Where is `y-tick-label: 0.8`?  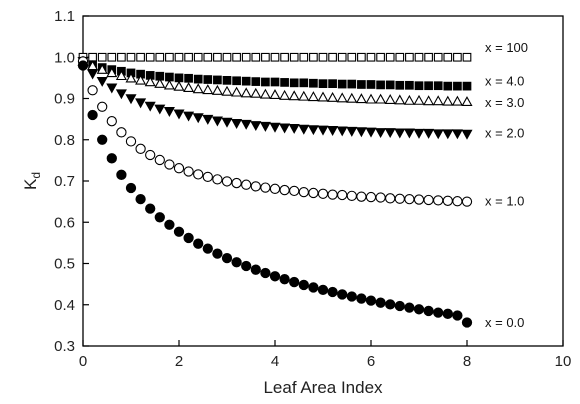 y-tick-label: 0.8 is located at coordinates (64, 140).